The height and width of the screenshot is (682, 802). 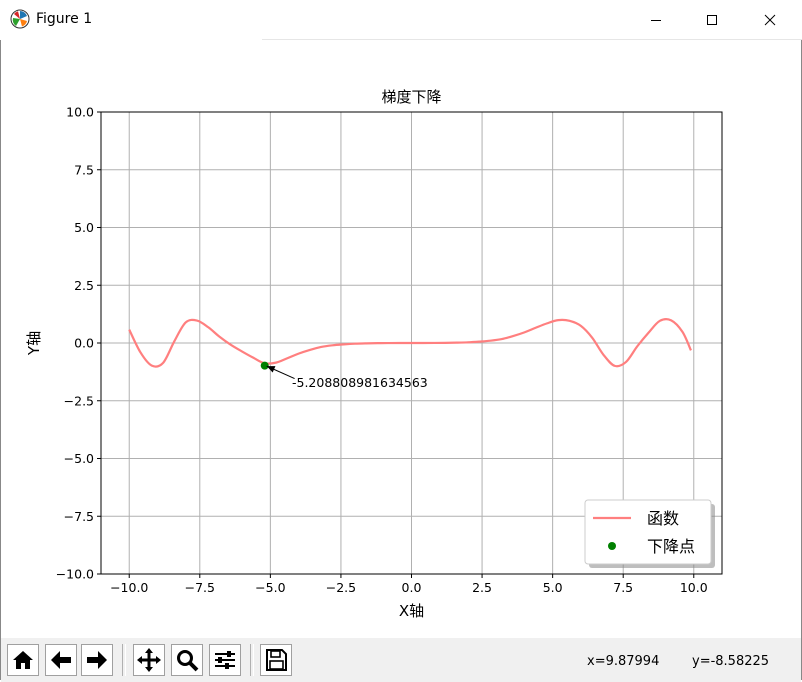 I want to click on maximize-button, so click(x=712, y=20).